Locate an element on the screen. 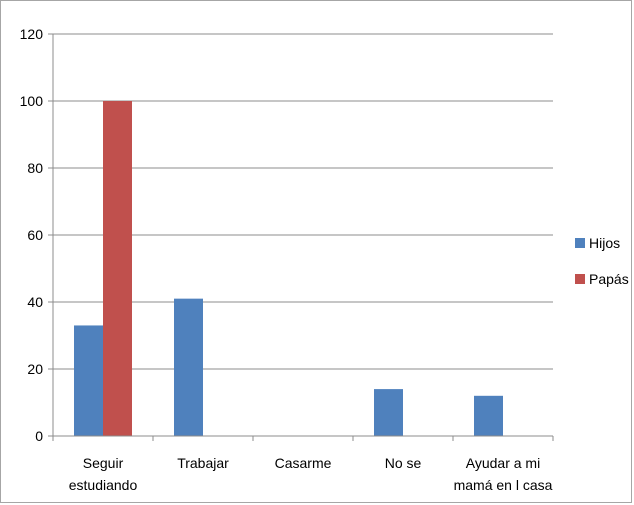 This screenshot has width=634, height=505. x-category-label: Seguir is located at coordinates (103, 463).